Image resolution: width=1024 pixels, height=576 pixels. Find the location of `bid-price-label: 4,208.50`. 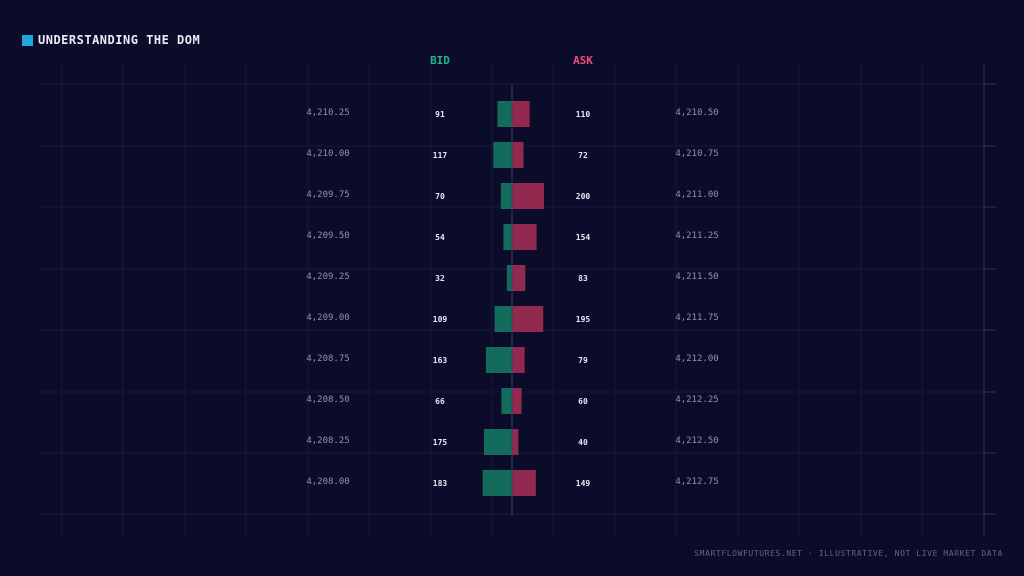

bid-price-label: 4,208.50 is located at coordinates (327, 400).